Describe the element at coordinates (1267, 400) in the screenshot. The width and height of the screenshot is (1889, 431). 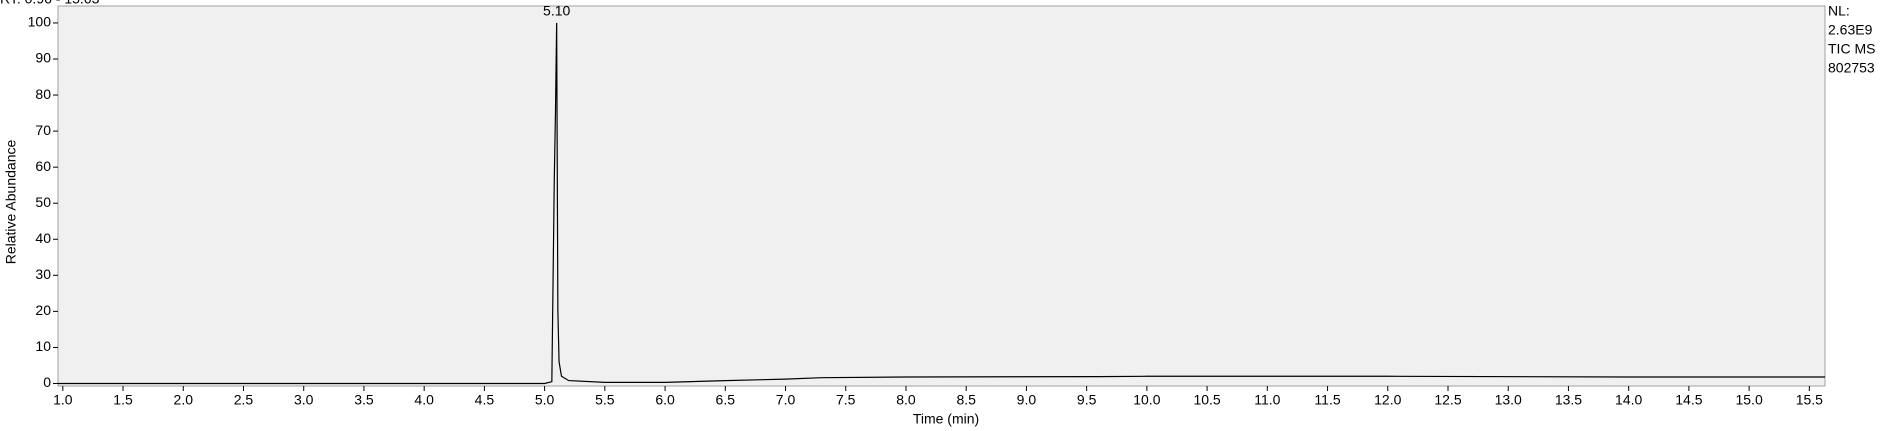
I see `x-tick-label: 11.0` at that location.